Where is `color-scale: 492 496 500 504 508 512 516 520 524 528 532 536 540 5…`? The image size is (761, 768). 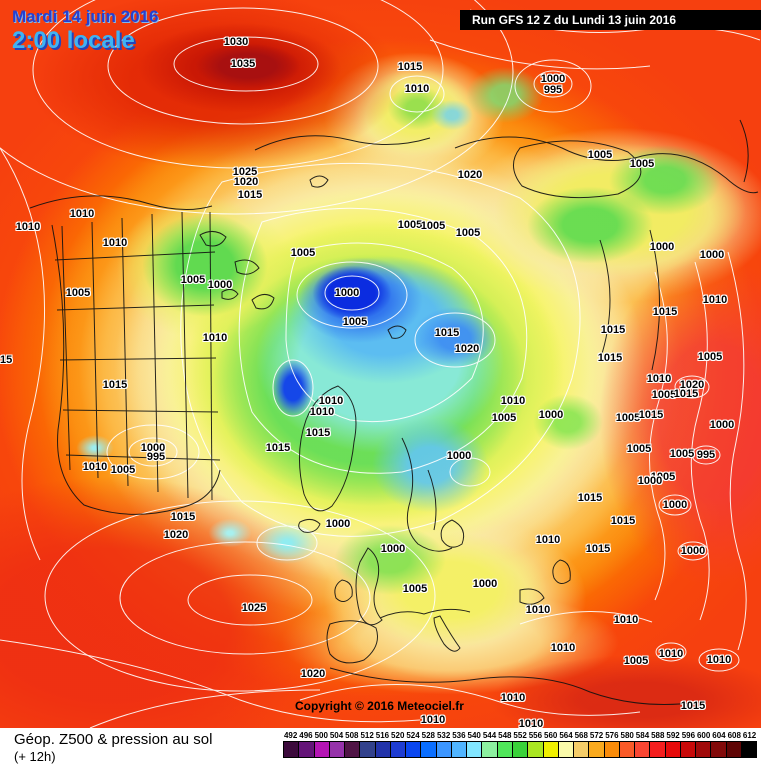 color-scale: 492 496 500 504 508 512 516 520 524 528 532 536 540 5… is located at coordinates (520, 744).